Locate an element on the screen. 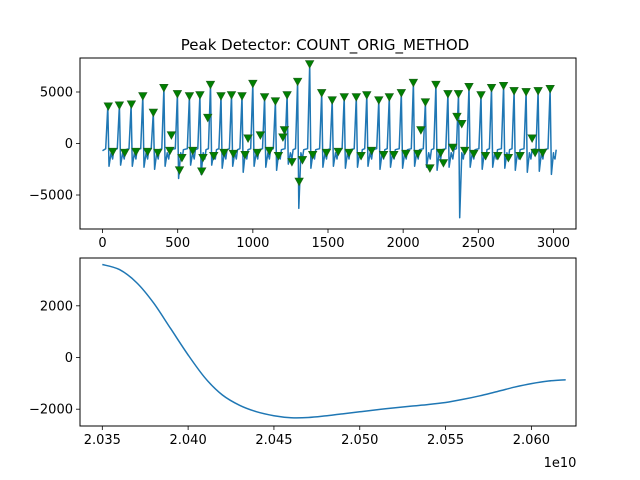 The image size is (640, 480). x-tick-label: 2500 is located at coordinates (478, 243).